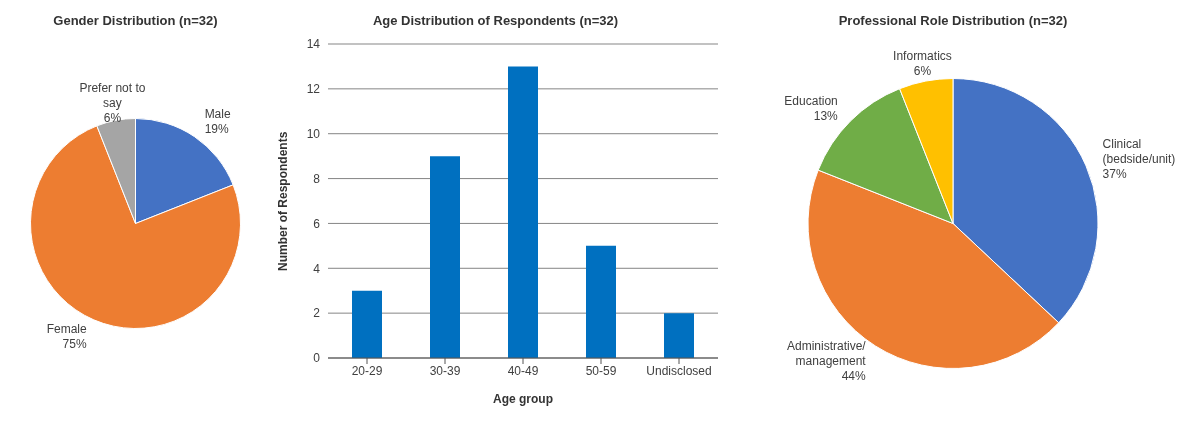  What do you see at coordinates (523, 399) in the screenshot?
I see `x-axis-title: Age group` at bounding box center [523, 399].